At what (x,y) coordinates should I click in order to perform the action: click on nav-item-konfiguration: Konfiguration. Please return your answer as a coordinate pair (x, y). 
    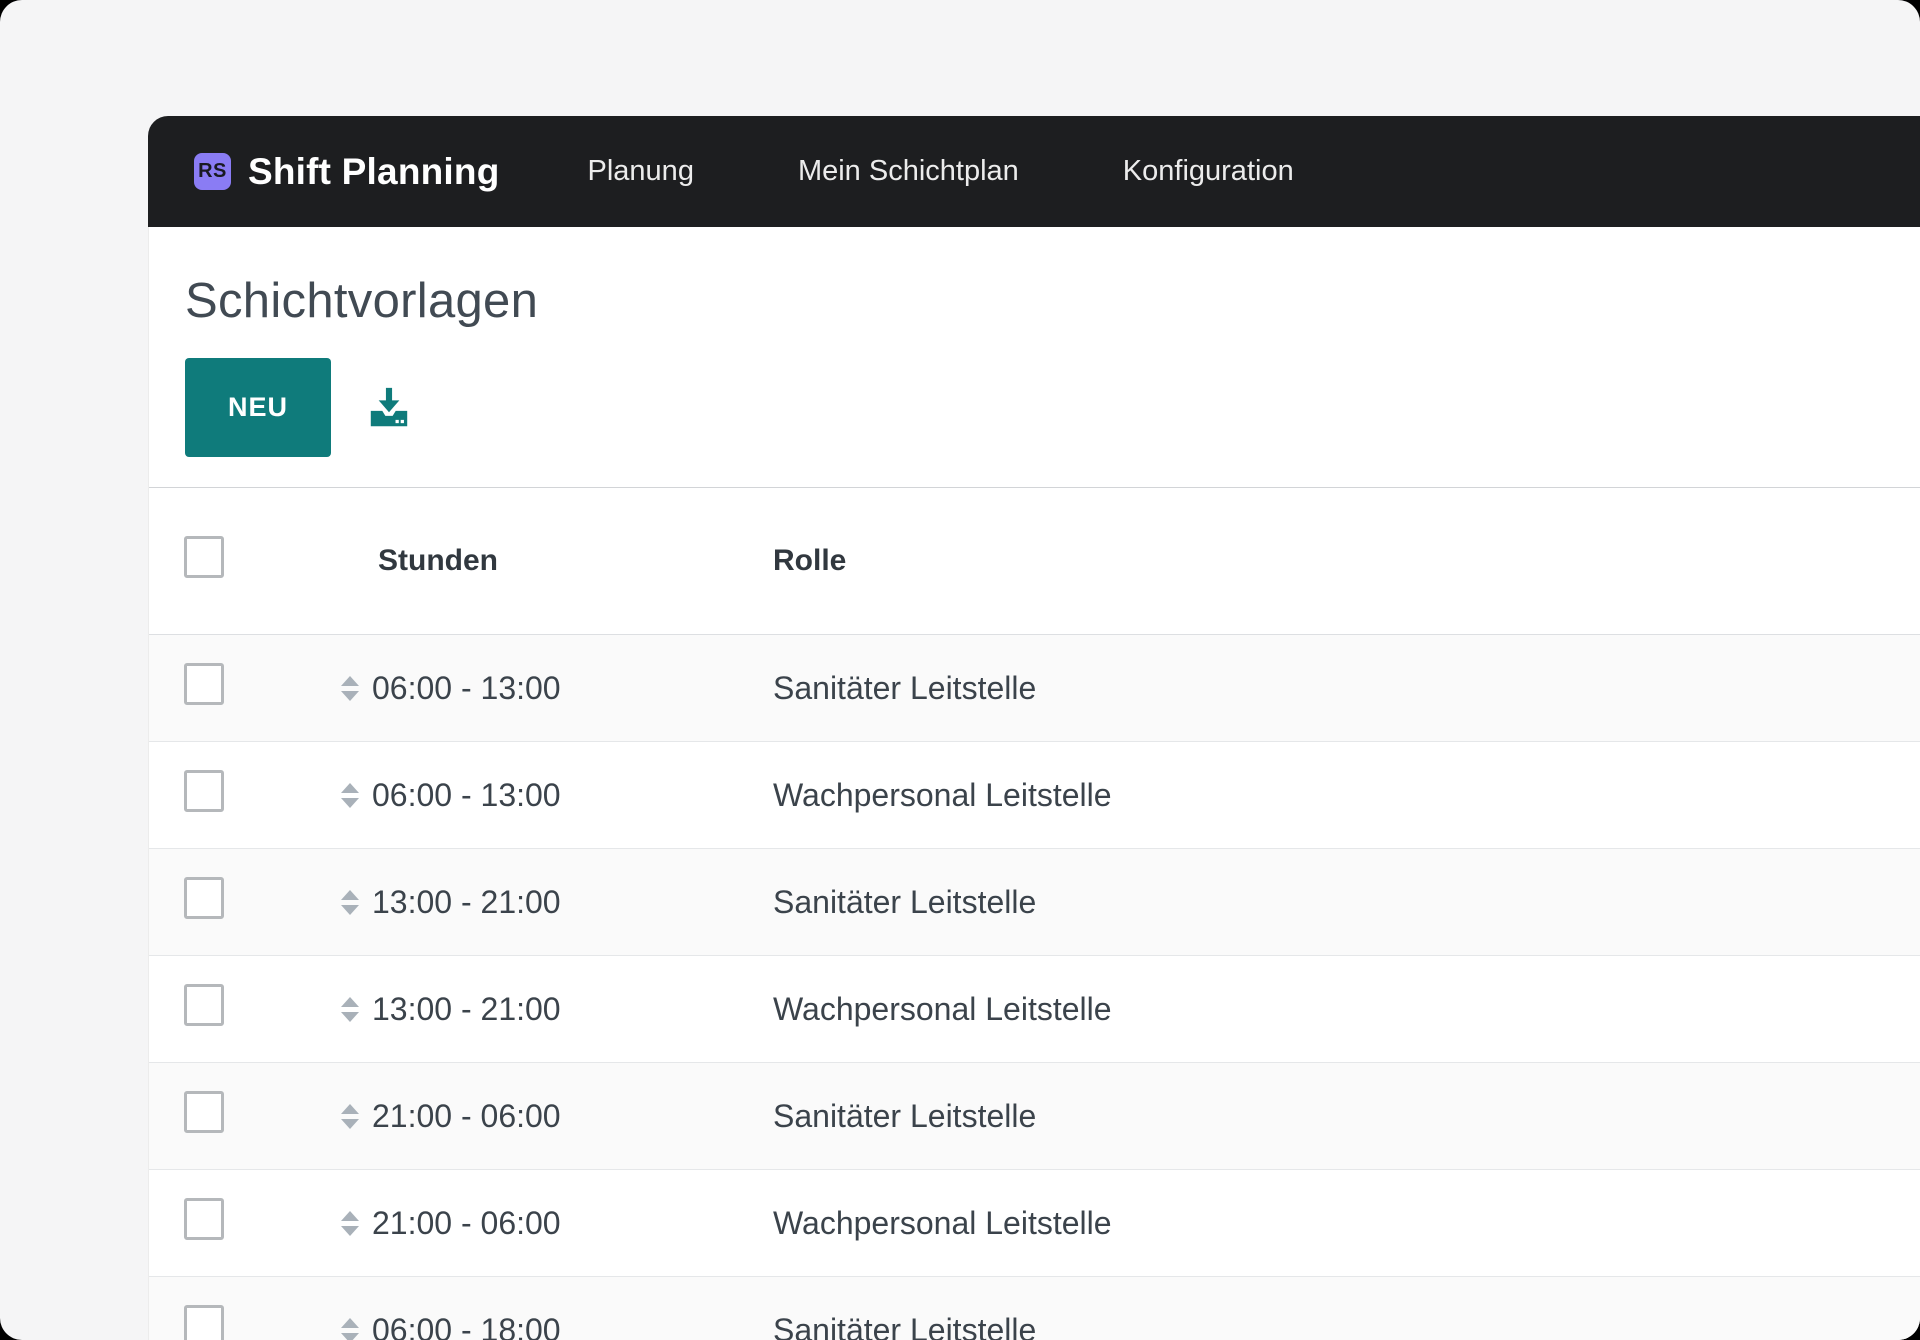
    Looking at the image, I should click on (1208, 171).